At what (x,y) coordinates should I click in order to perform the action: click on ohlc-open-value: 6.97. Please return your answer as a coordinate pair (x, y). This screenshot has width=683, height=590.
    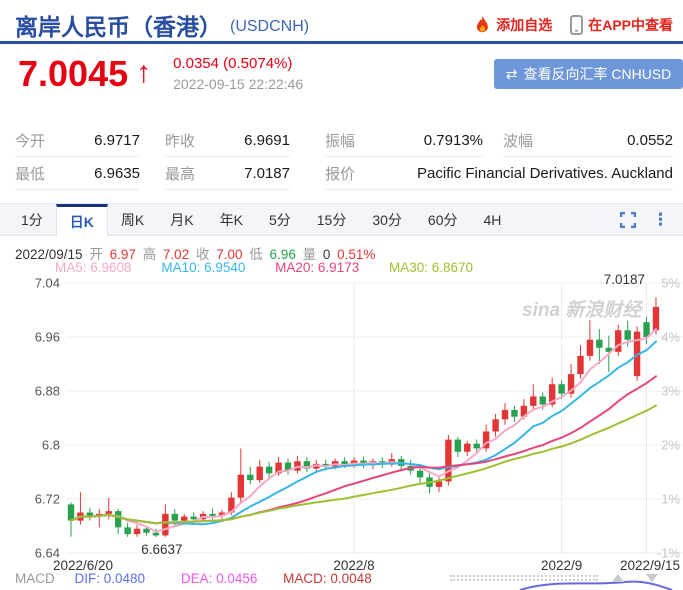
    Looking at the image, I should click on (122, 254).